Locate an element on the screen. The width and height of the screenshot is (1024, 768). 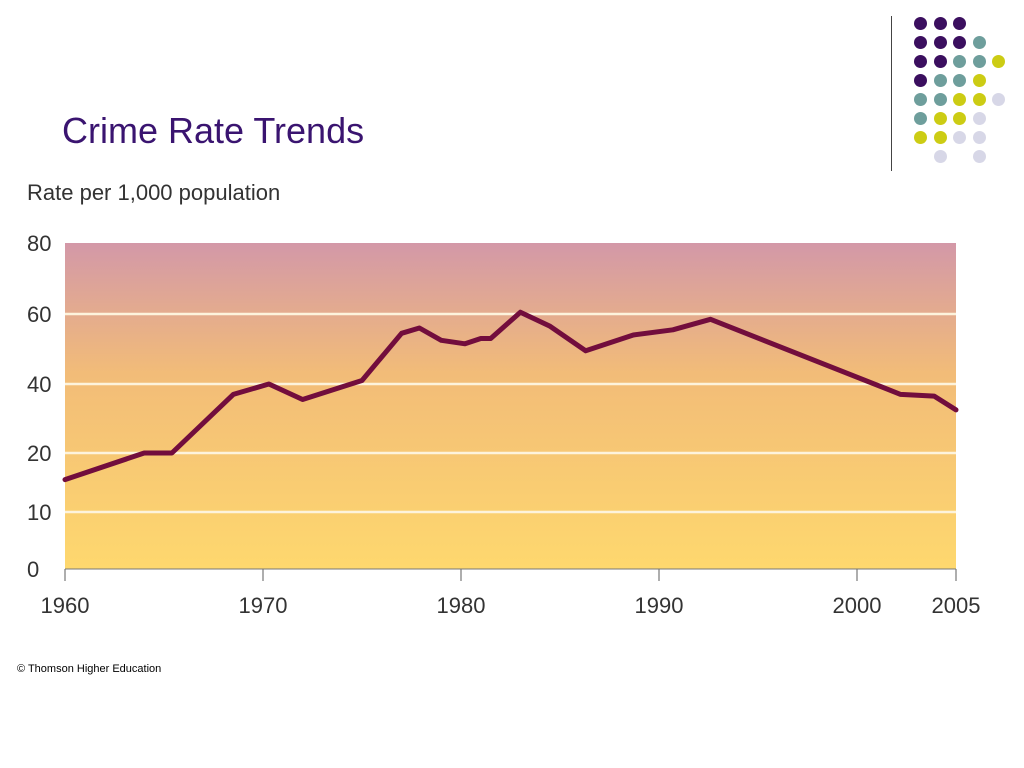
y-tick-label: 20 is located at coordinates (39, 453).